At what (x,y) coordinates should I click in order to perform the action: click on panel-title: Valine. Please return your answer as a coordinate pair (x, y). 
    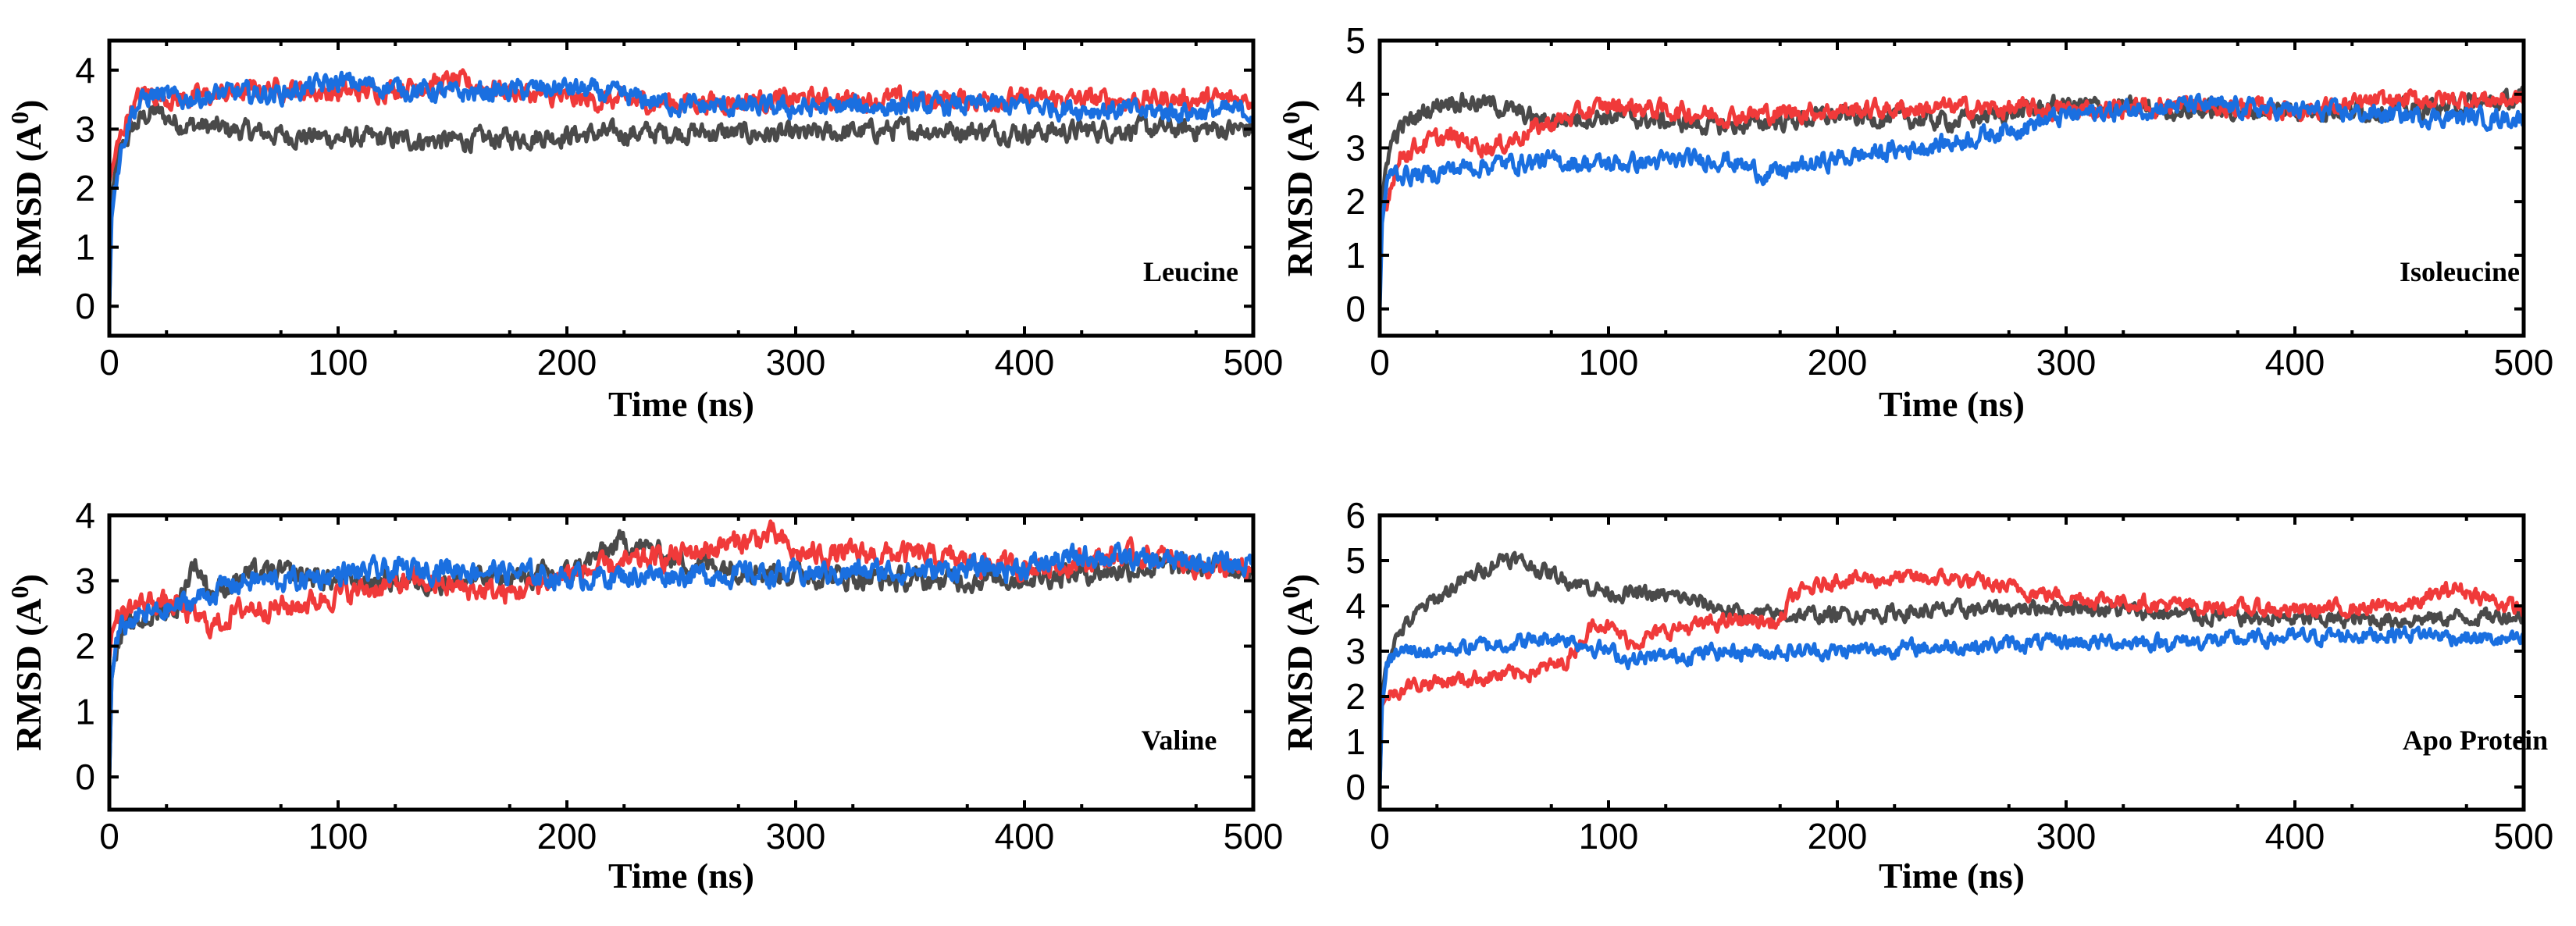
    Looking at the image, I should click on (1179, 740).